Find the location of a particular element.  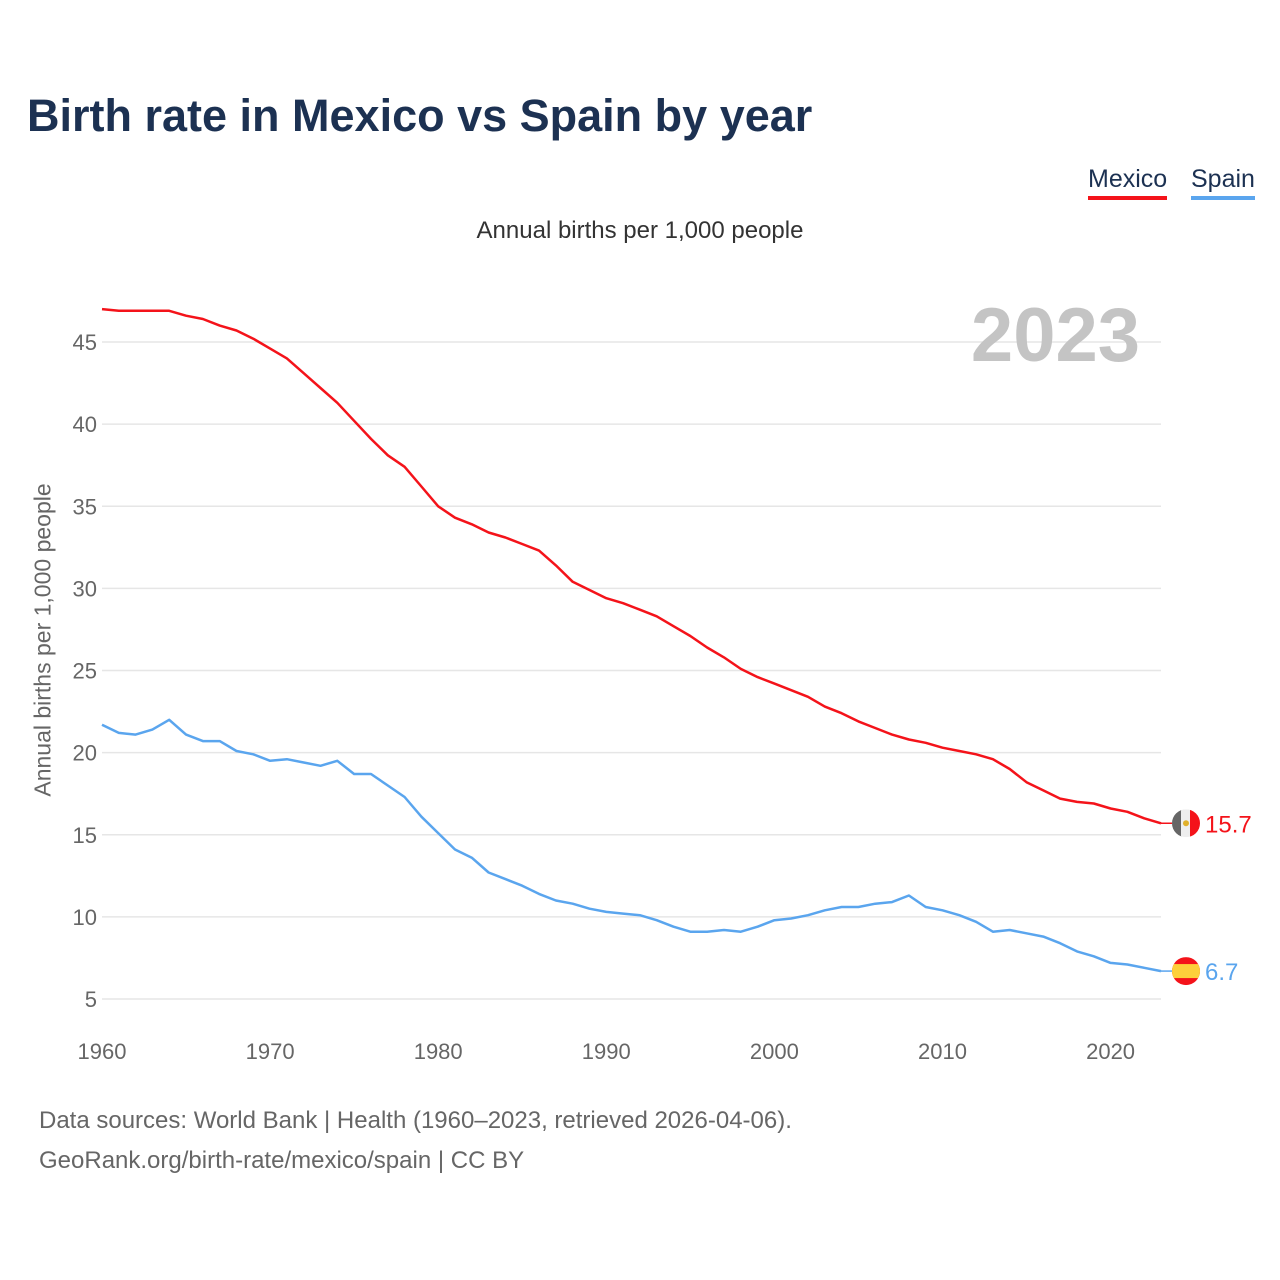

y-tick-label: 35 is located at coordinates (85, 506).